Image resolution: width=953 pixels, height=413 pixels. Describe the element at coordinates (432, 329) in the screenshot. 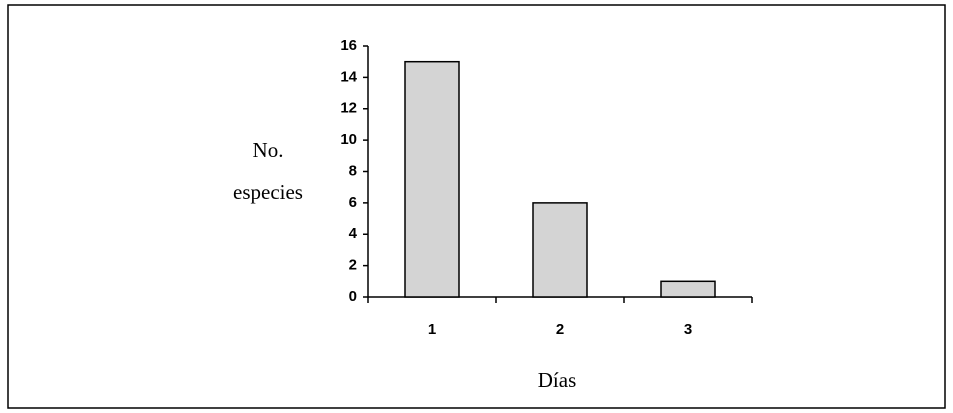

I see `x-tick-label: 1` at that location.